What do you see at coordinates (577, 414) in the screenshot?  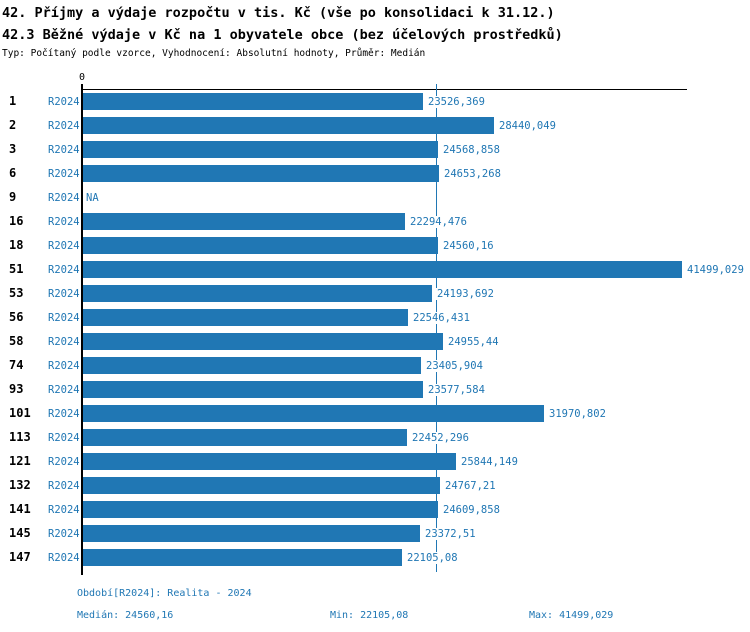 I see `bar-value-label: 31970,802` at bounding box center [577, 414].